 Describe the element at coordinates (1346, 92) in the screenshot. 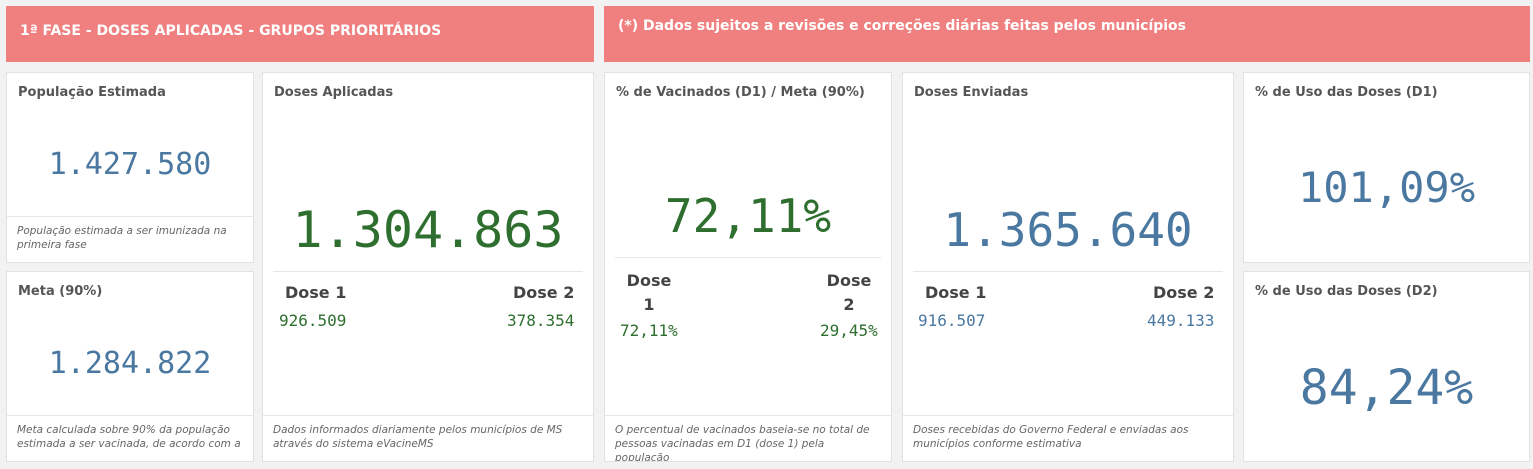

I see `card-title: % de Uso das Doses (D1)` at that location.